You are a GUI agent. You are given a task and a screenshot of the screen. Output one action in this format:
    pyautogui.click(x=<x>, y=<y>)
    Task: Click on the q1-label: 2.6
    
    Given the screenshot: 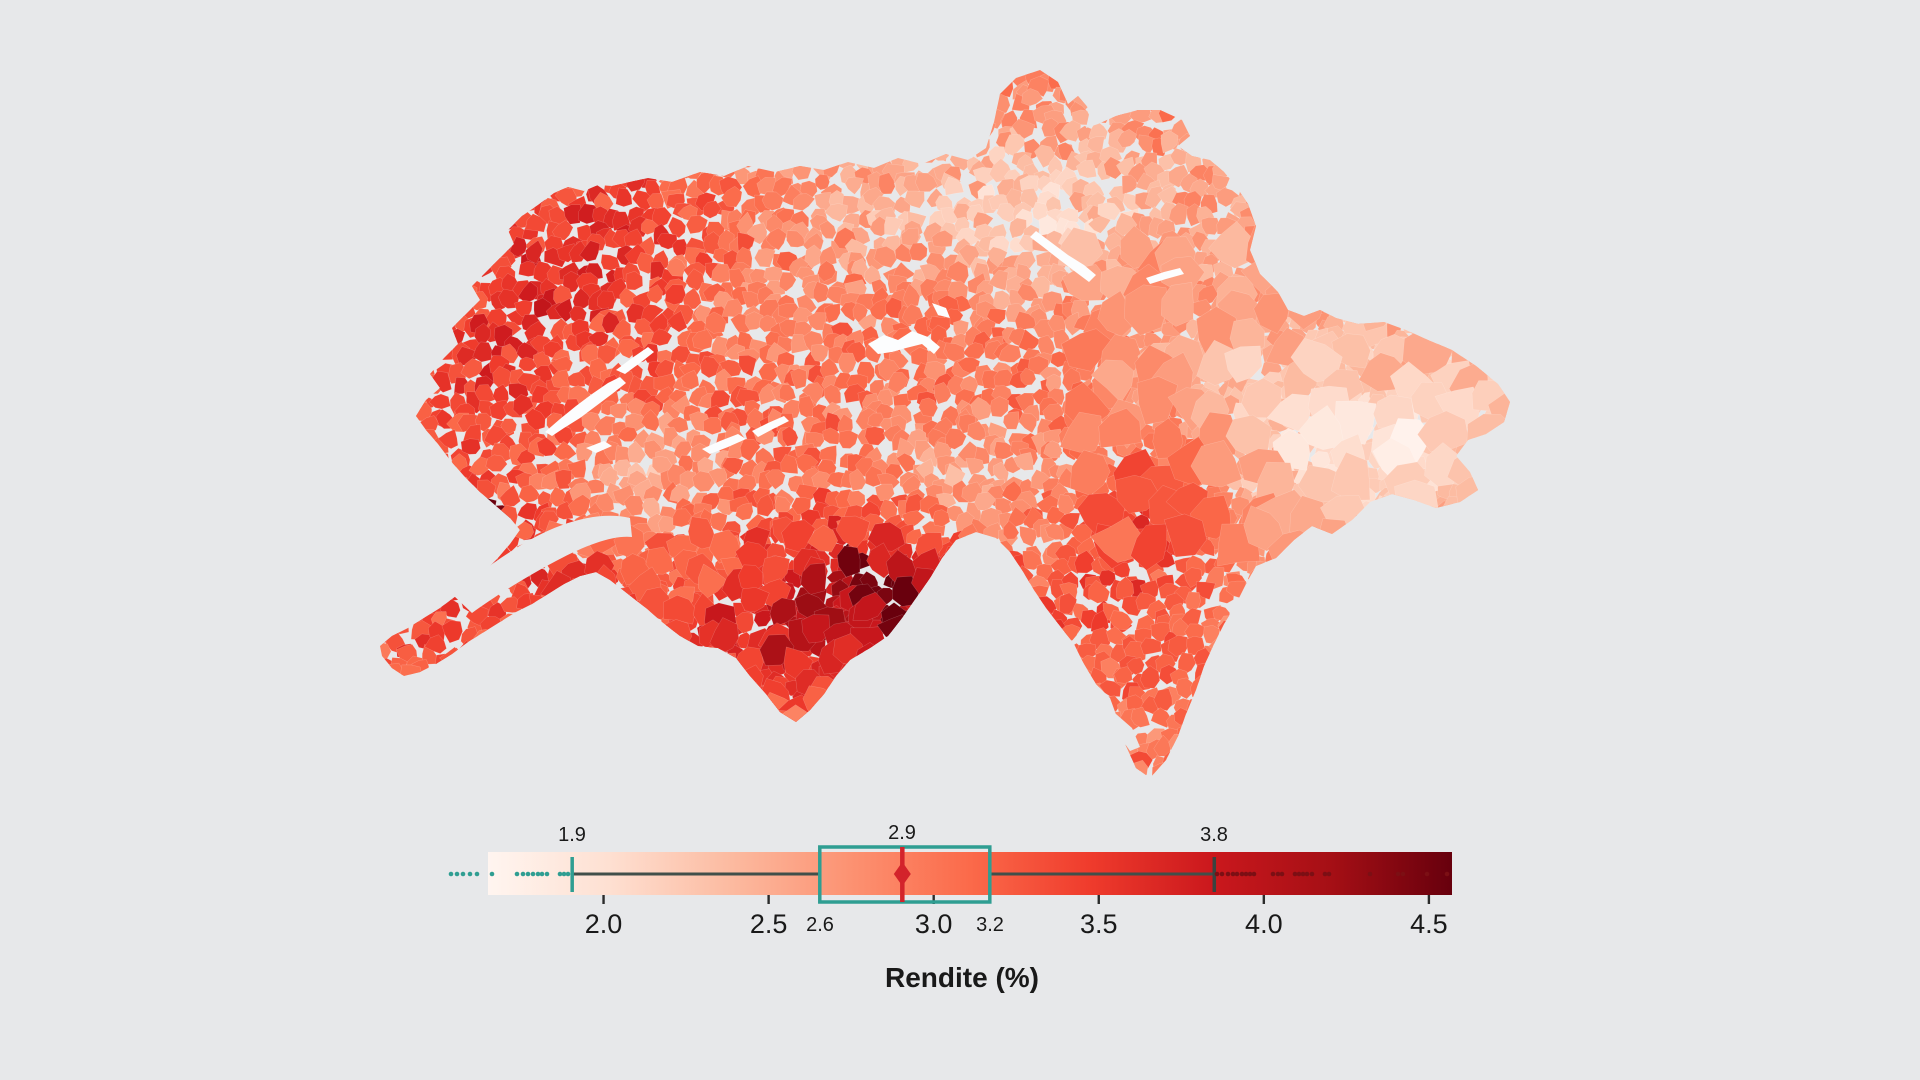 What is the action you would take?
    pyautogui.click(x=820, y=925)
    